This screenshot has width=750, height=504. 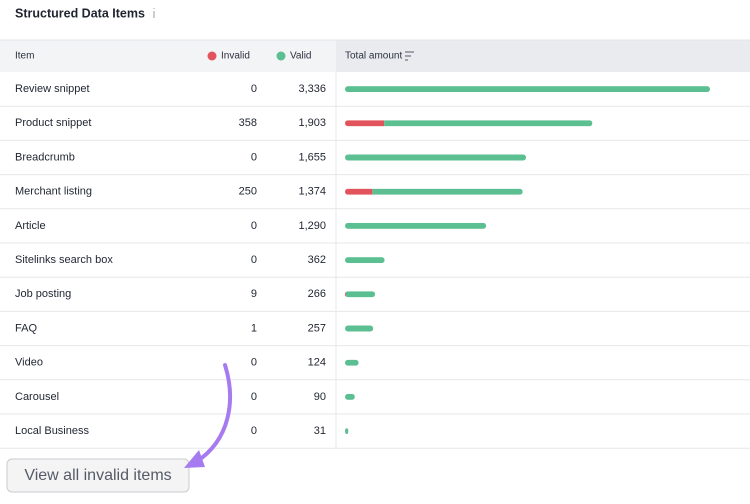 I want to click on invalid-count: 250, so click(x=248, y=192).